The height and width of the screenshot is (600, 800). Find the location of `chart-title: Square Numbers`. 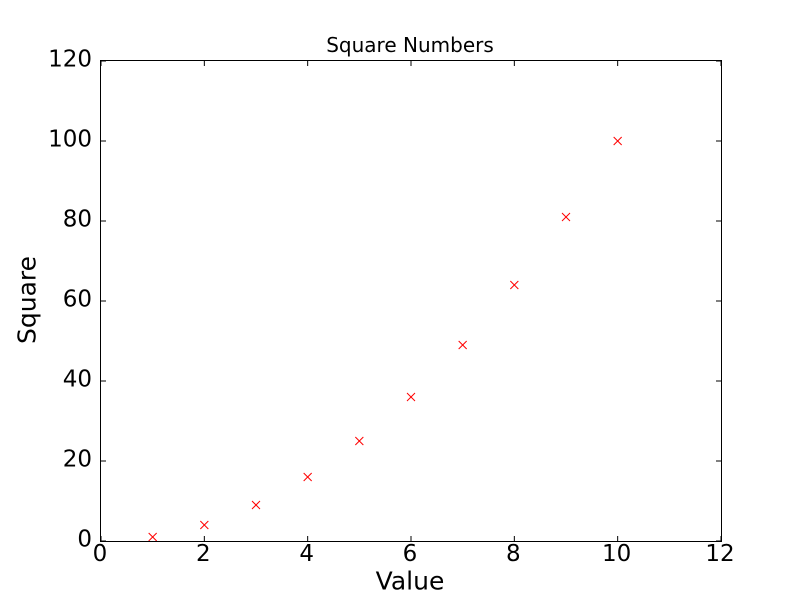

chart-title: Square Numbers is located at coordinates (410, 45).